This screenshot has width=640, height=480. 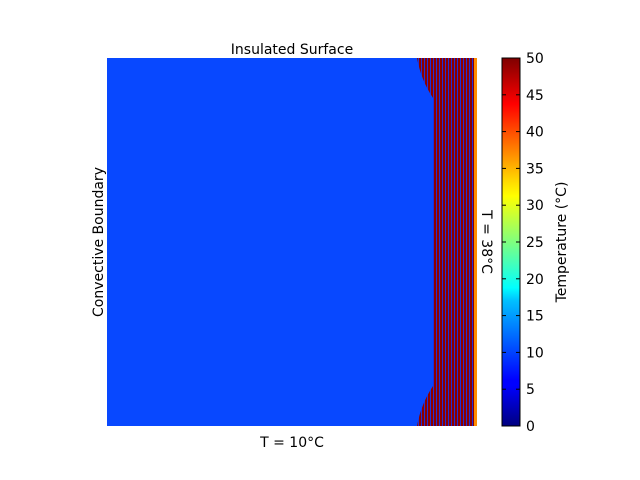 What do you see at coordinates (530, 427) in the screenshot?
I see `colorbar-tick-label: 0` at bounding box center [530, 427].